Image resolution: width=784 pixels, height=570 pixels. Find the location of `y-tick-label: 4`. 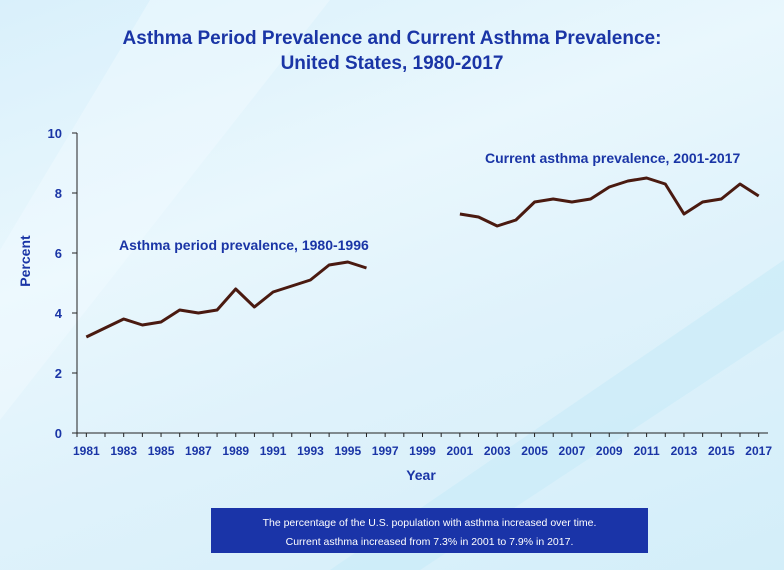

y-tick-label: 4 is located at coordinates (59, 313).